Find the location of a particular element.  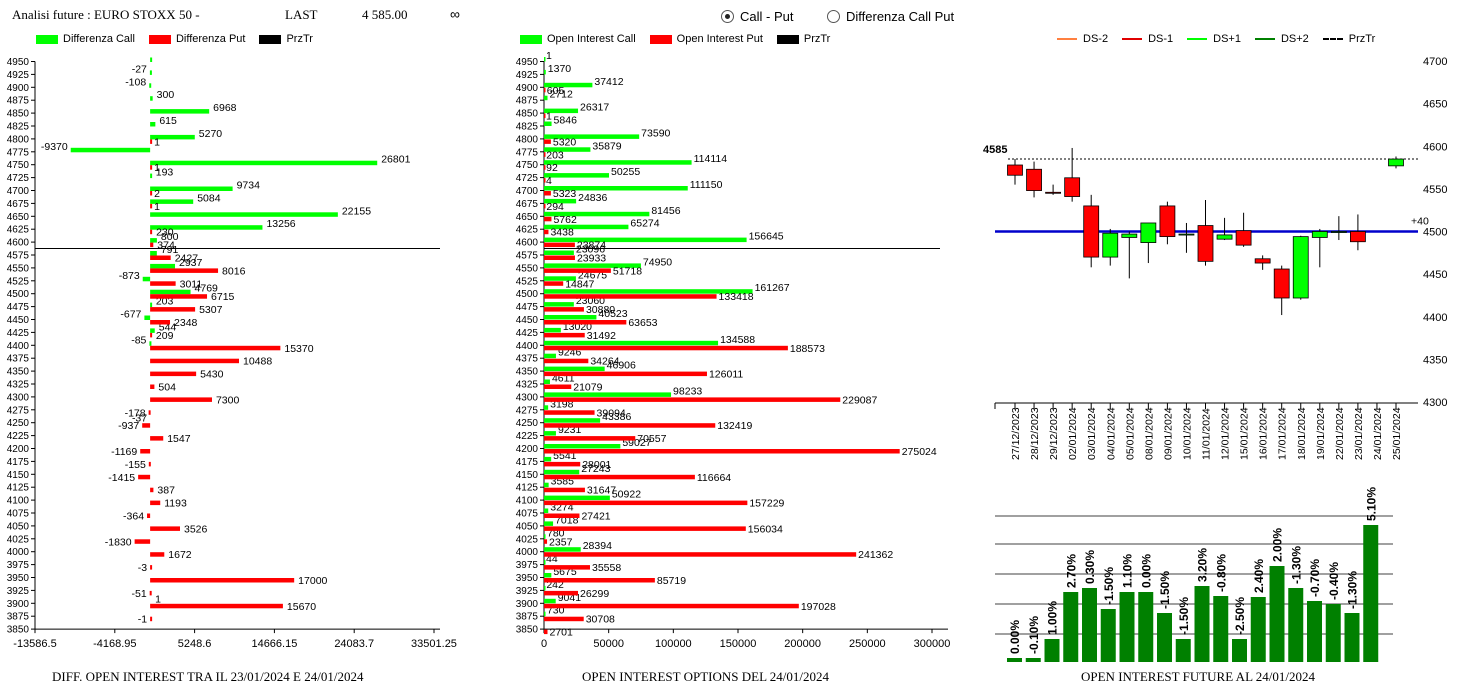

y-tick-label: 4850 is located at coordinates (18, 114).